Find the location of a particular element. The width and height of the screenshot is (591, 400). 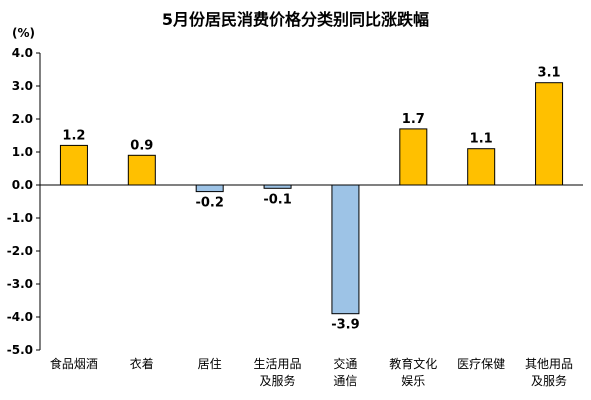

y-tick-label: -4.0 is located at coordinates (20, 317).